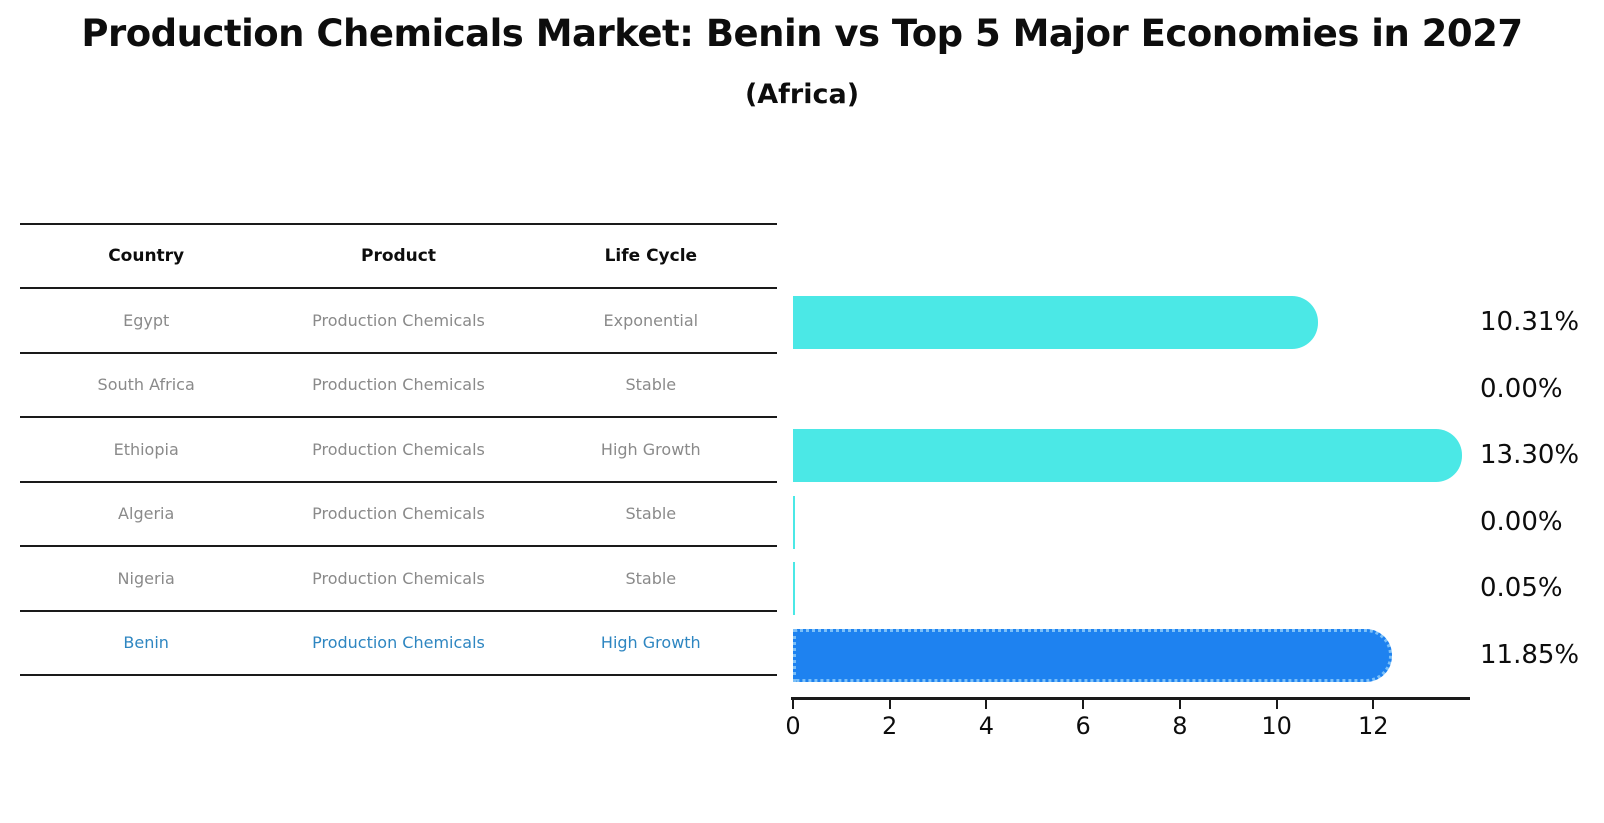 The width and height of the screenshot is (1604, 823). I want to click on x-tick-label: 10, so click(1276, 726).